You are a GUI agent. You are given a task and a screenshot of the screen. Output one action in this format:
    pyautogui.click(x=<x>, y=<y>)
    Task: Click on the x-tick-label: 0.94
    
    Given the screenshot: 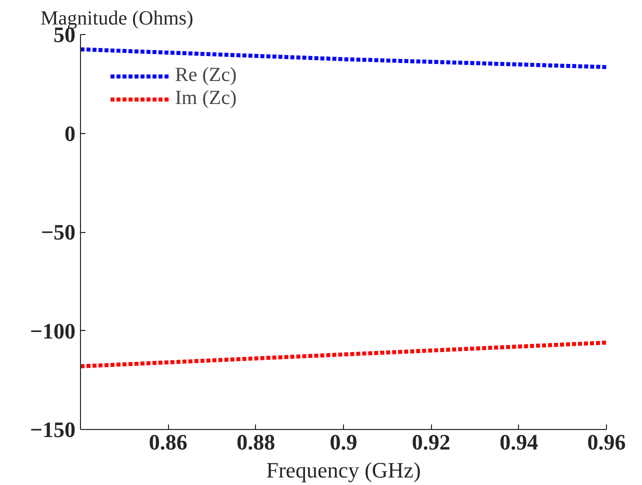 What is the action you would take?
    pyautogui.click(x=519, y=442)
    